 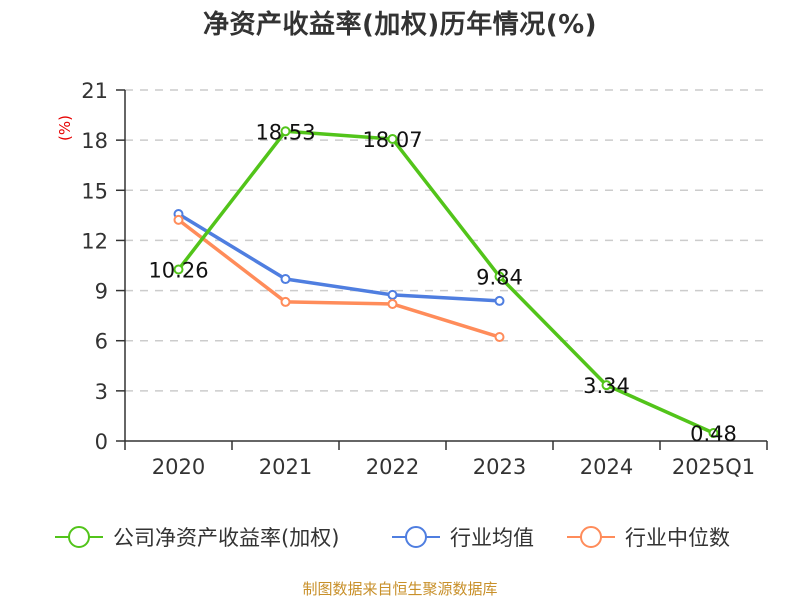 I want to click on x-tick-label: 2022, so click(x=392, y=467).